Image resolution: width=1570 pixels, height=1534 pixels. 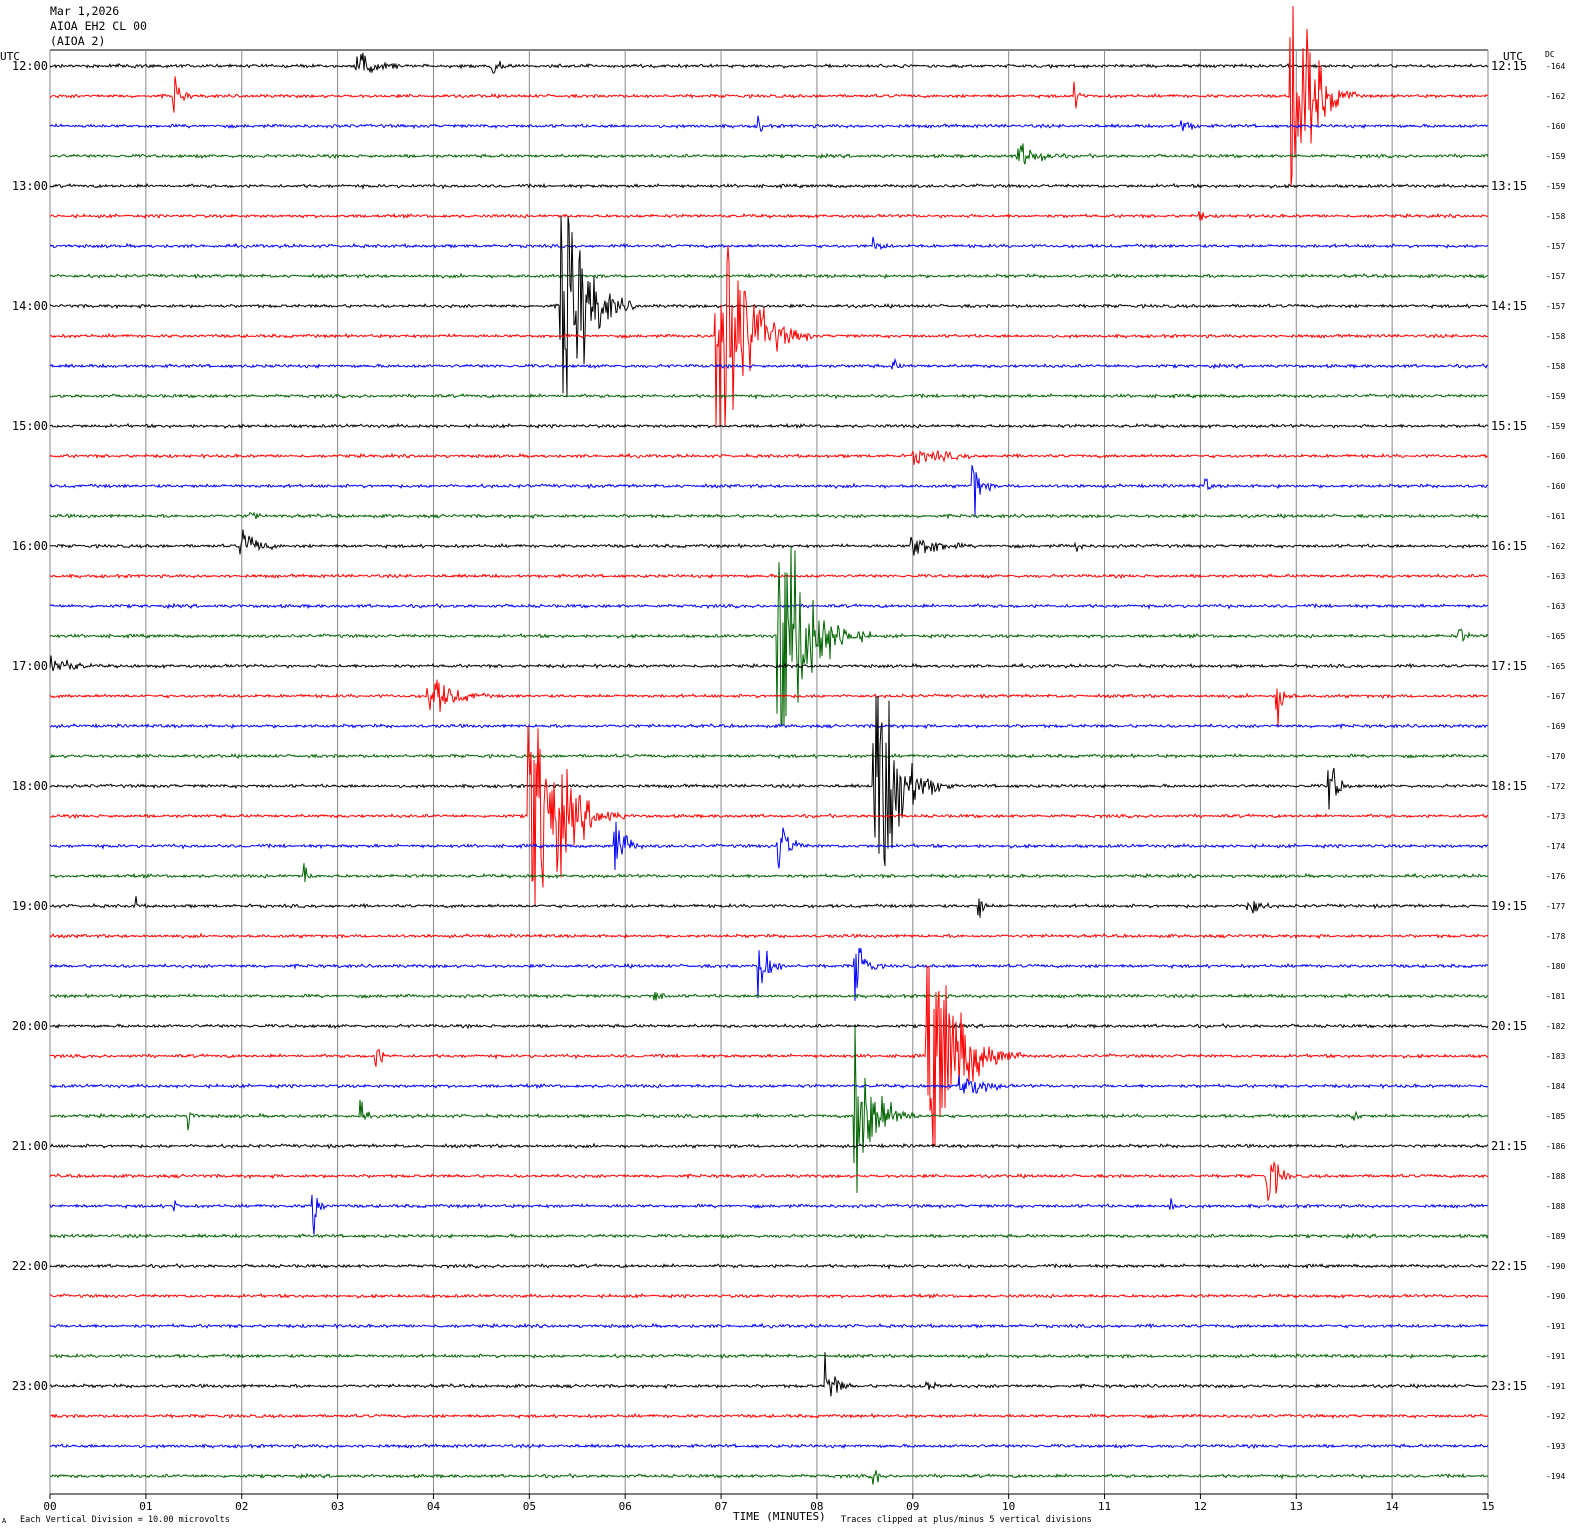 I want to click on dc-offset-label: -173, so click(x=1555, y=816).